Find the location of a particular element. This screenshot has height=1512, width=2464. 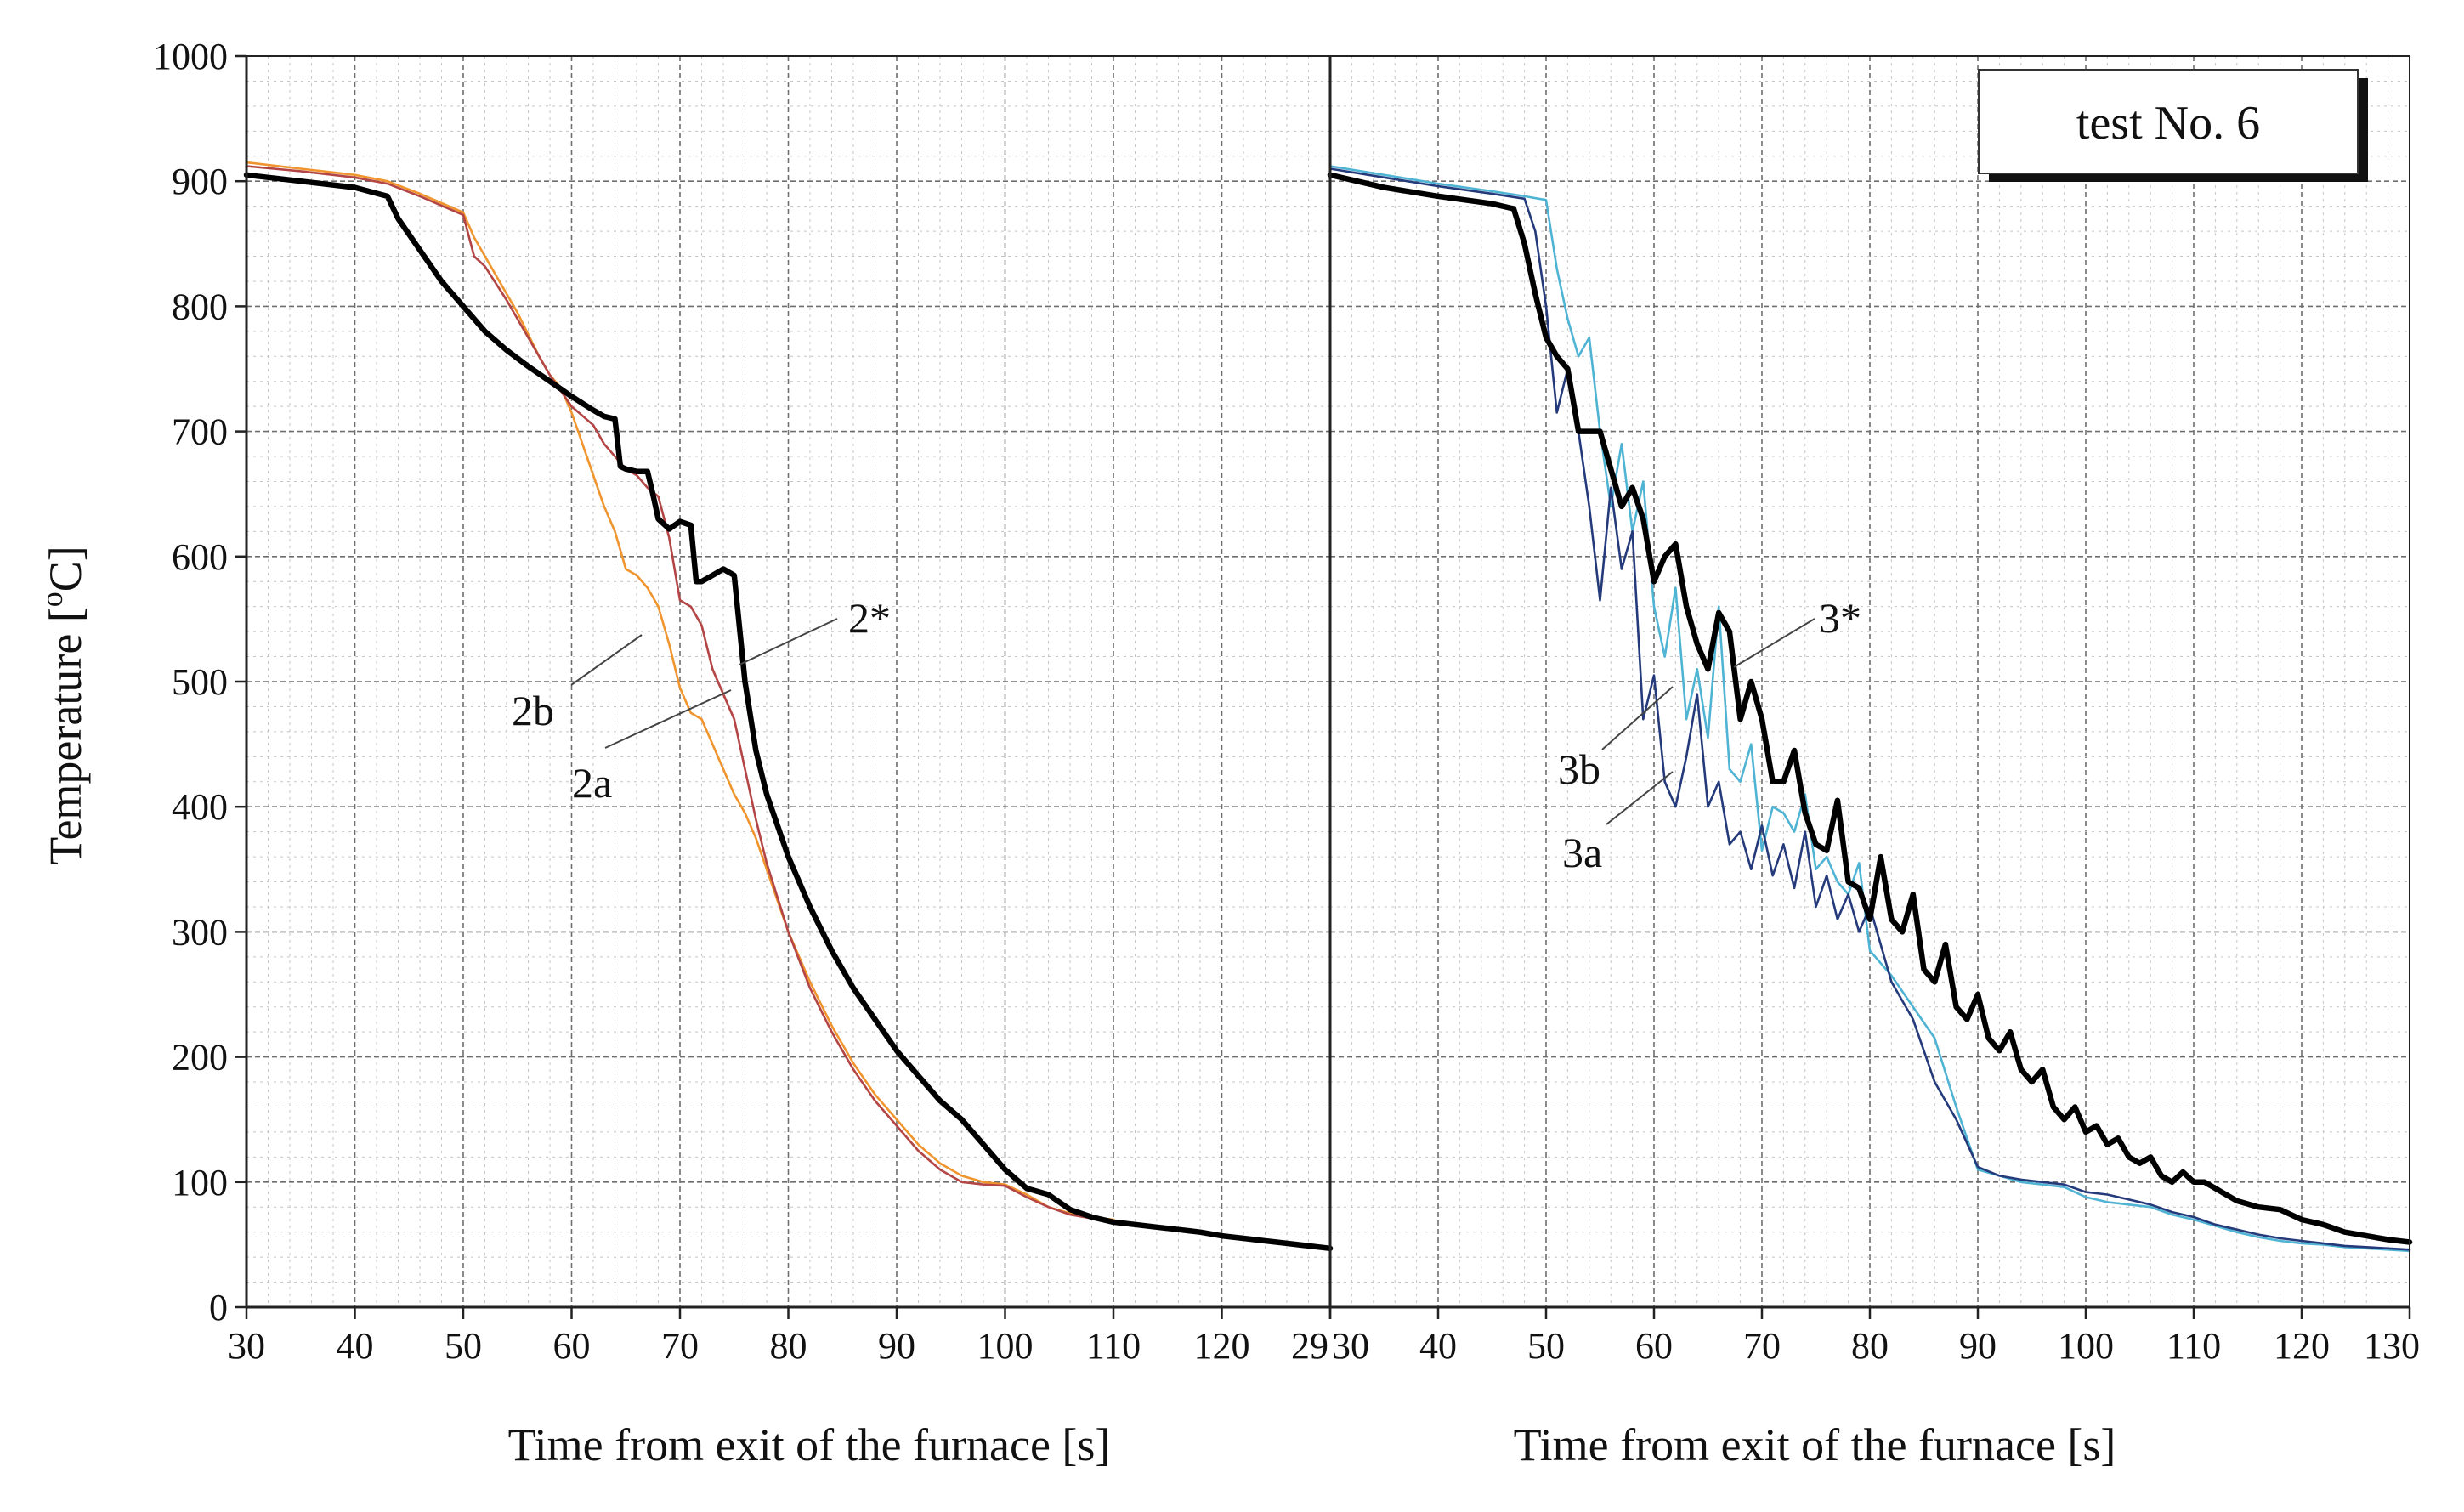

legend-frame is located at coordinates (2169, 121).